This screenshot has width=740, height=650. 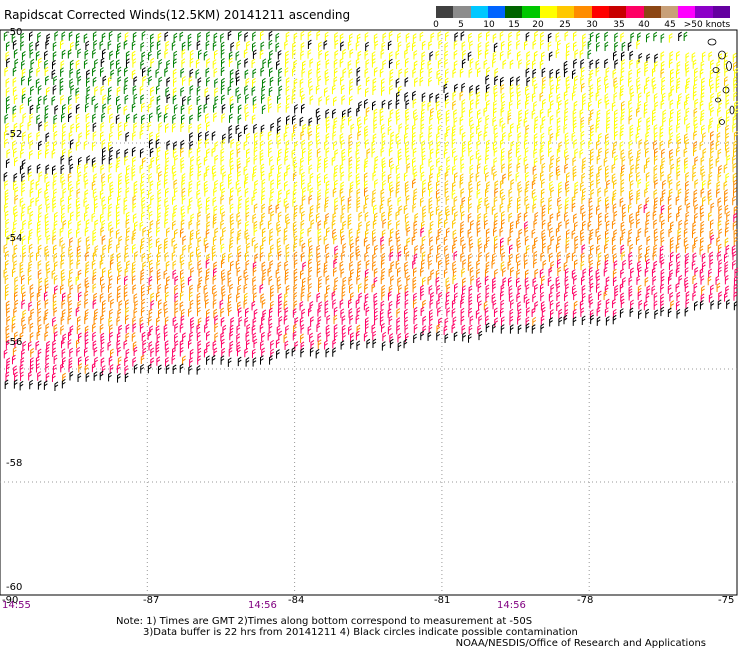 I want to click on lat-label: -56, so click(x=14, y=342).